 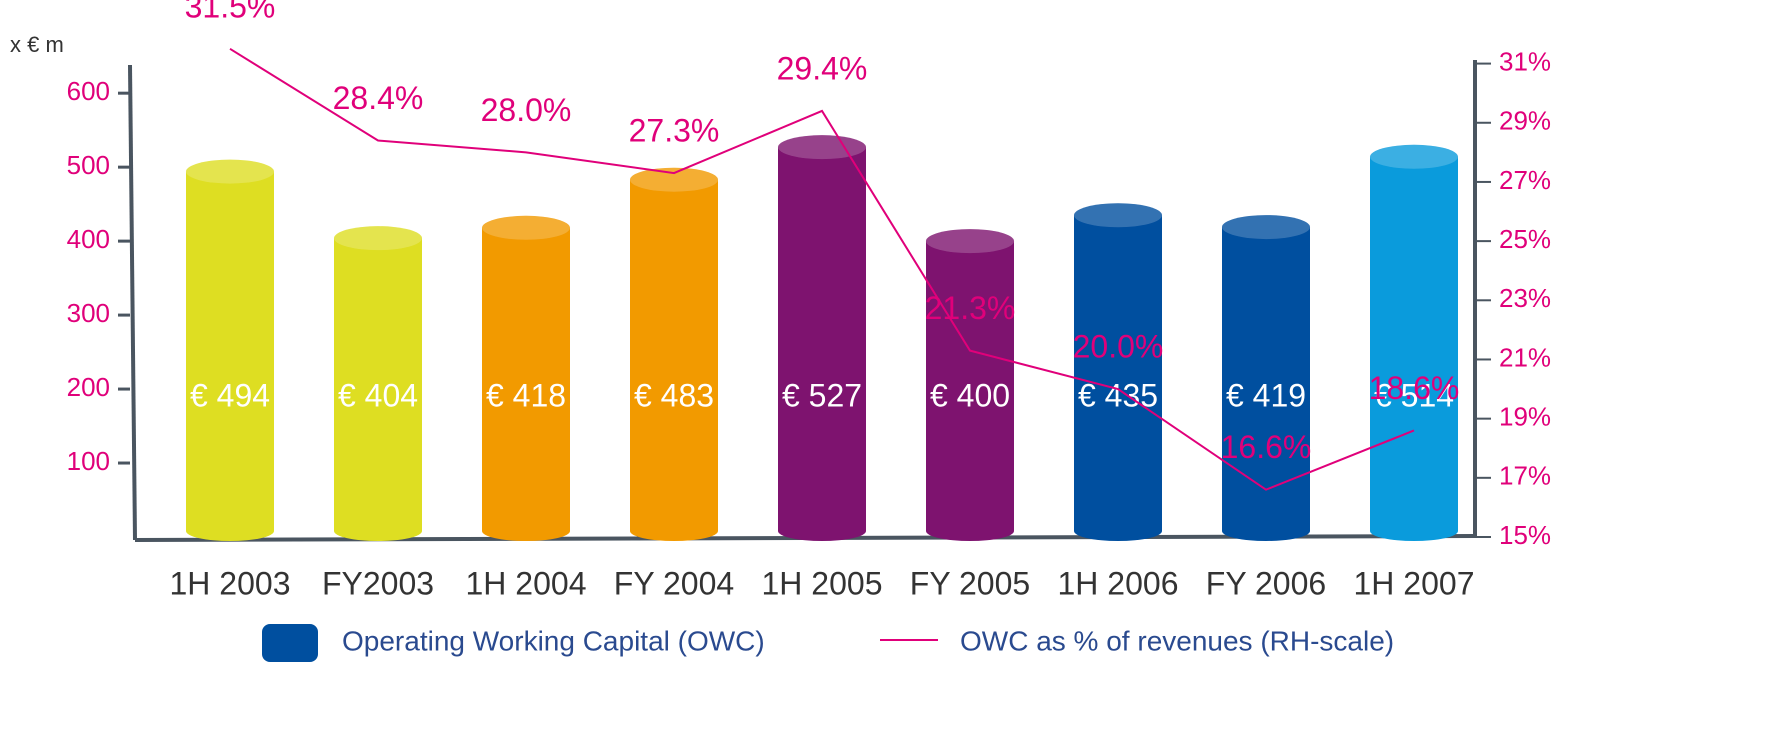 I want to click on y2-tick-label: 21%, so click(x=1525, y=357).